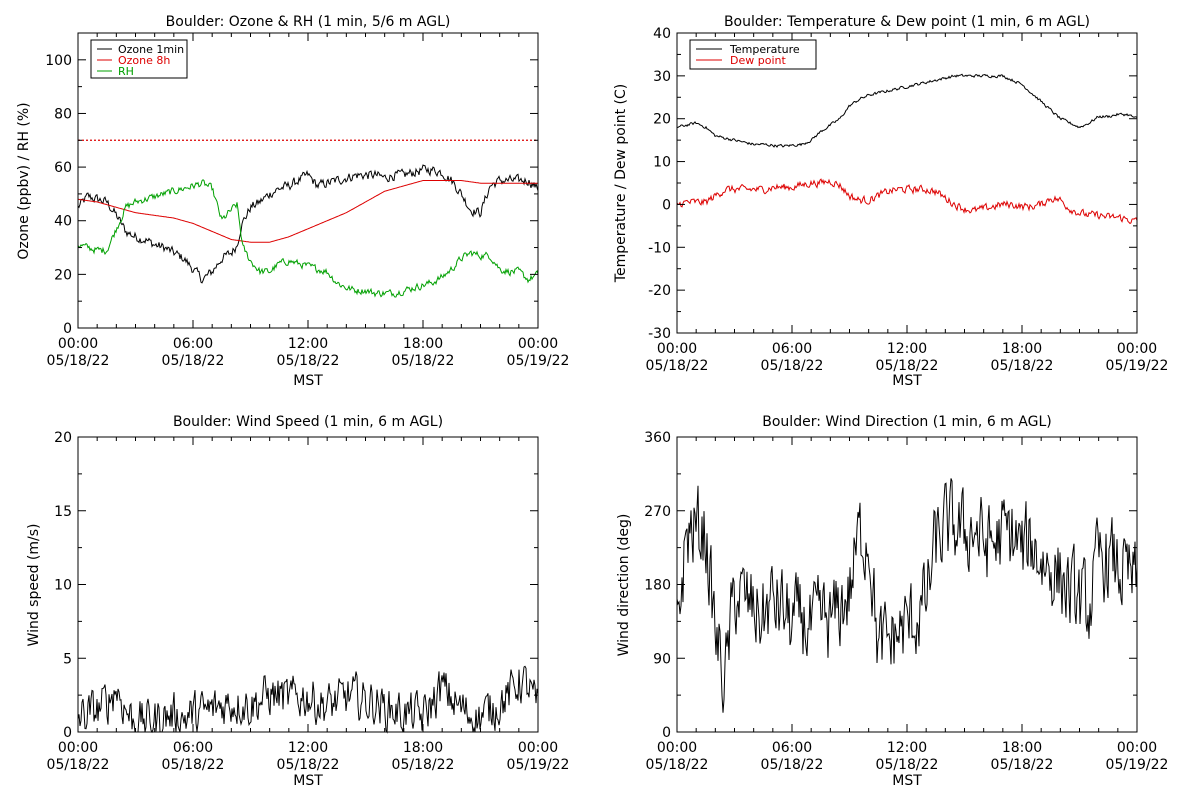  I want to click on legend: Temperature Dew point, so click(753, 54).